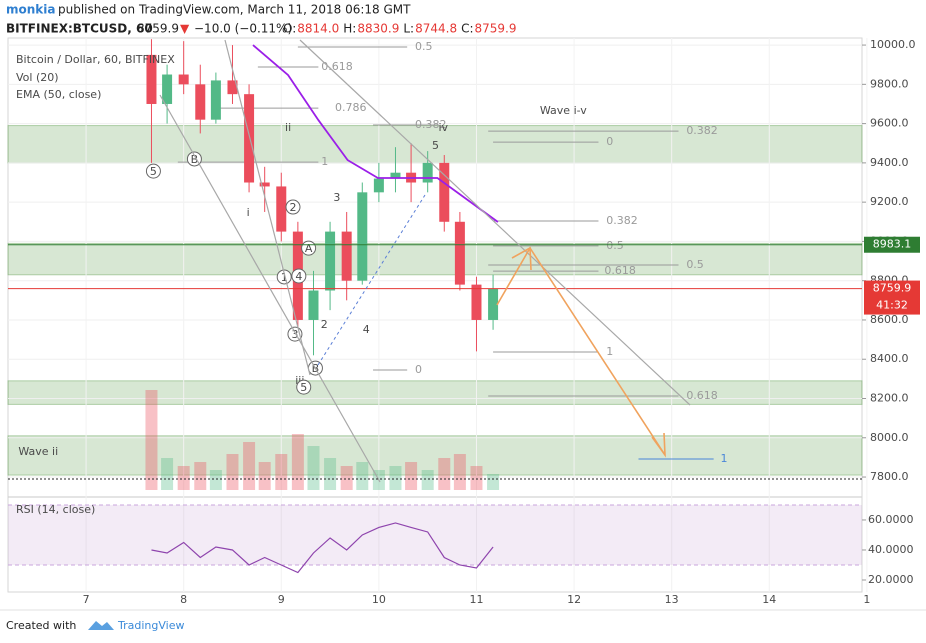  Describe the element at coordinates (866, 599) in the screenshot. I see `x-tick-label: 1` at that location.